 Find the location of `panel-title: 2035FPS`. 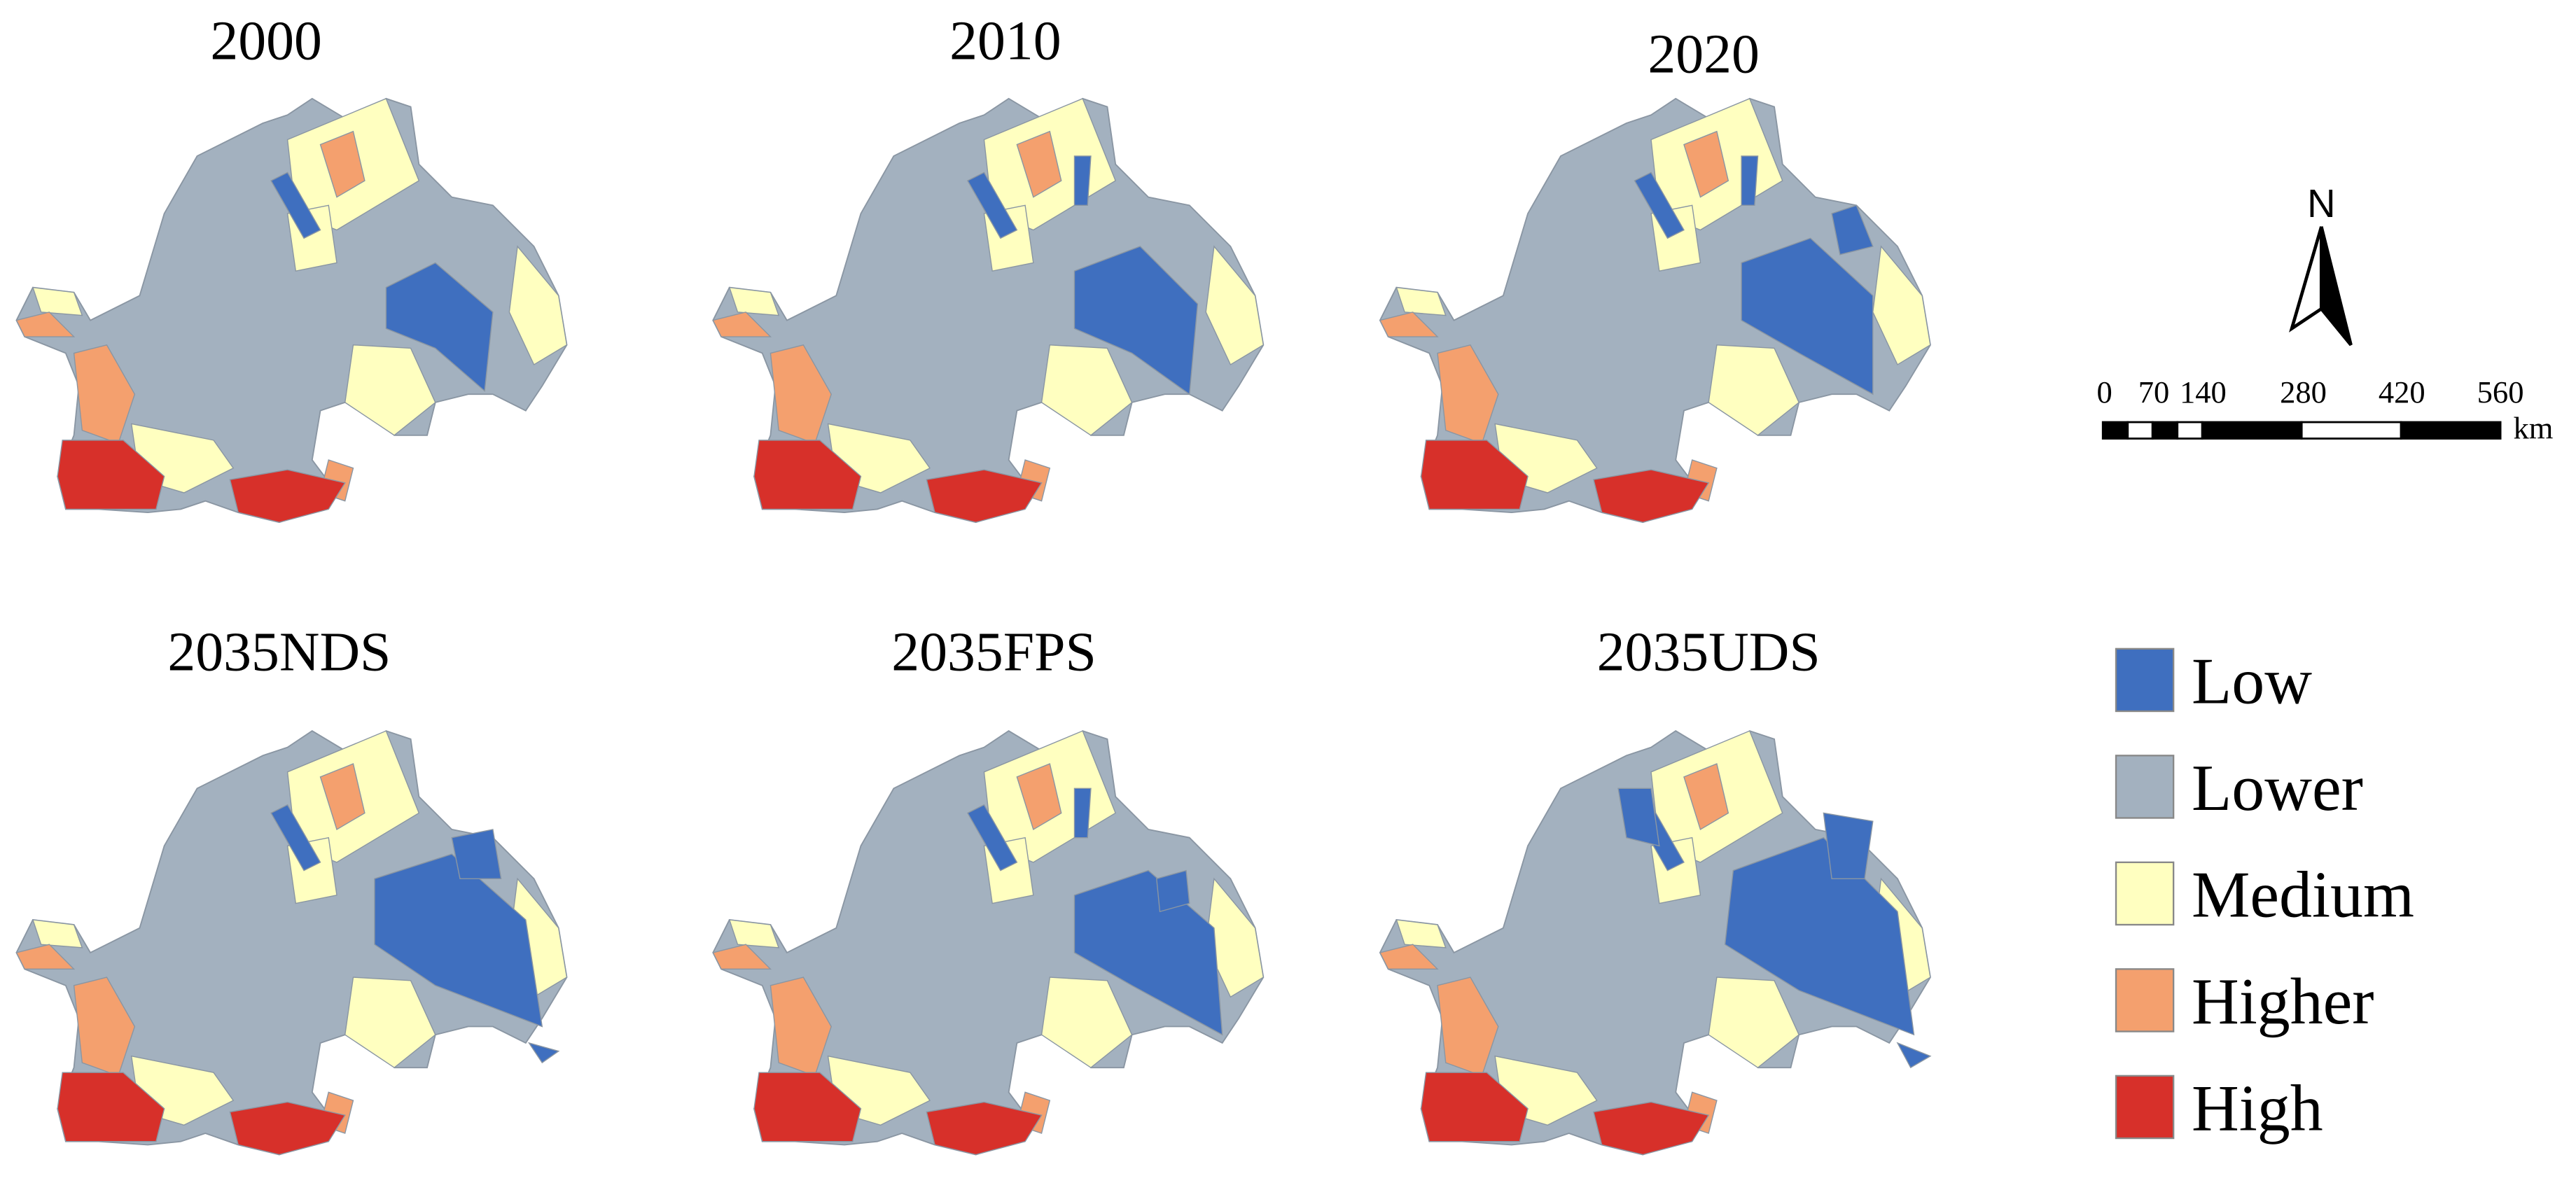

panel-title: 2035FPS is located at coordinates (993, 651).